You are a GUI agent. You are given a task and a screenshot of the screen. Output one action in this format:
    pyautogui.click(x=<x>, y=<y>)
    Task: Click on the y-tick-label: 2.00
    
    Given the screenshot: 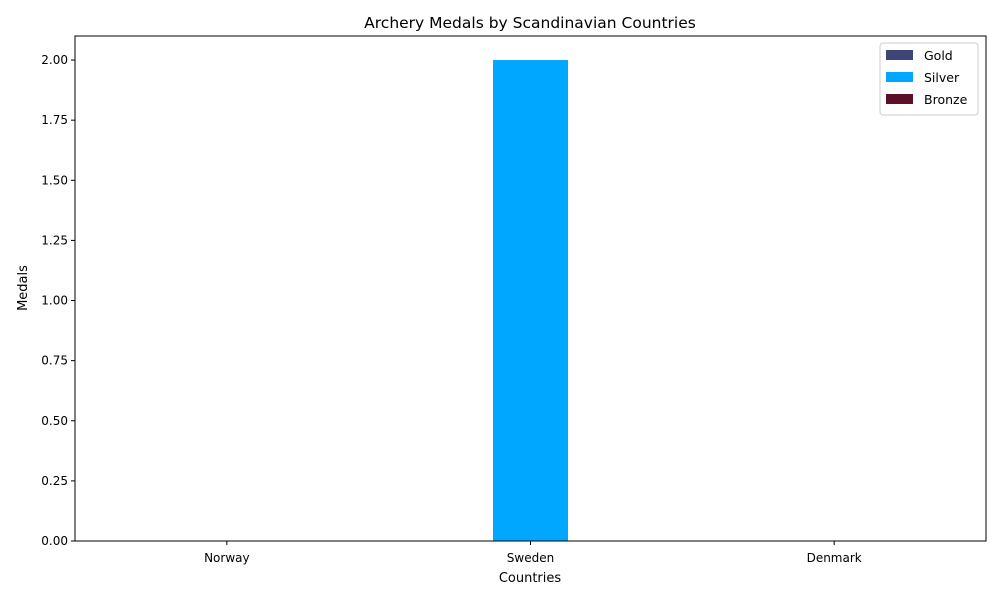 What is the action you would take?
    pyautogui.click(x=54, y=60)
    